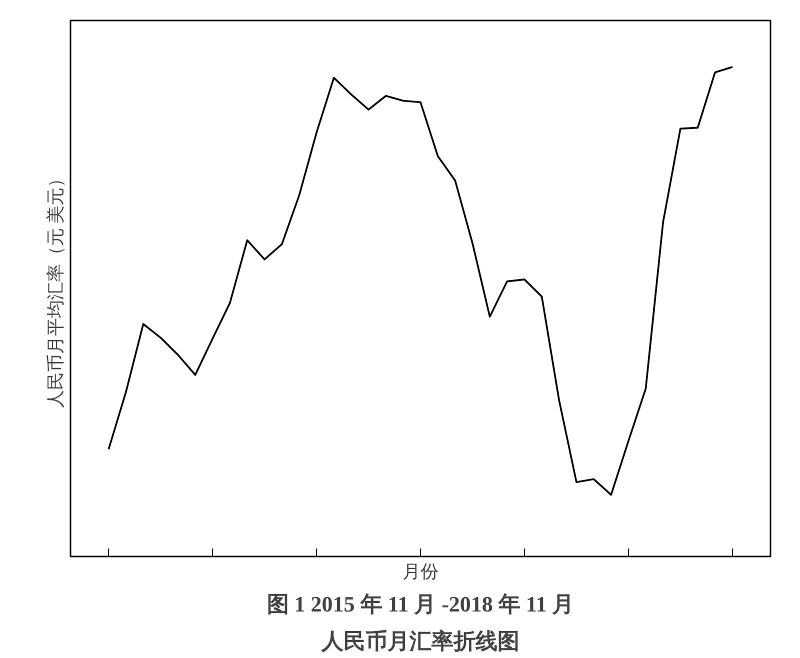 This screenshot has width=800, height=658. I want to click on text: 图 1 2015 年 11 月 -2018 年 11 月, so click(420, 604).